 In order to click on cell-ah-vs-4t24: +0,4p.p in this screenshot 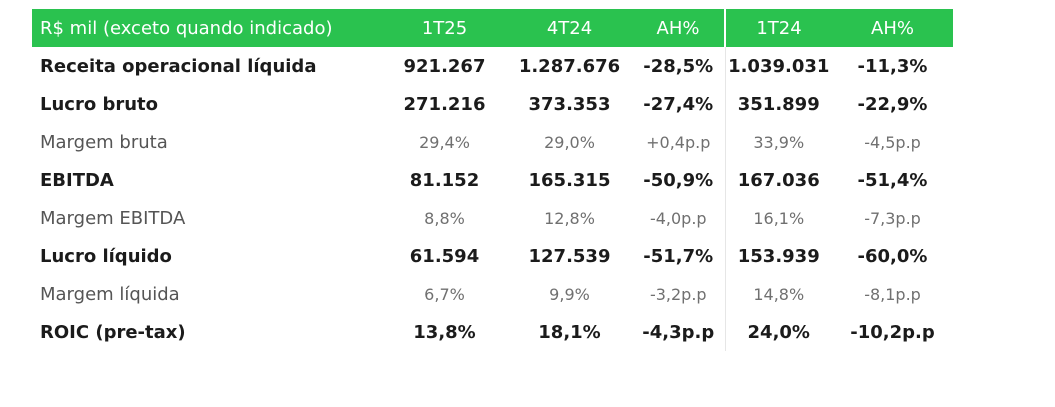, I will do `click(678, 142)`.